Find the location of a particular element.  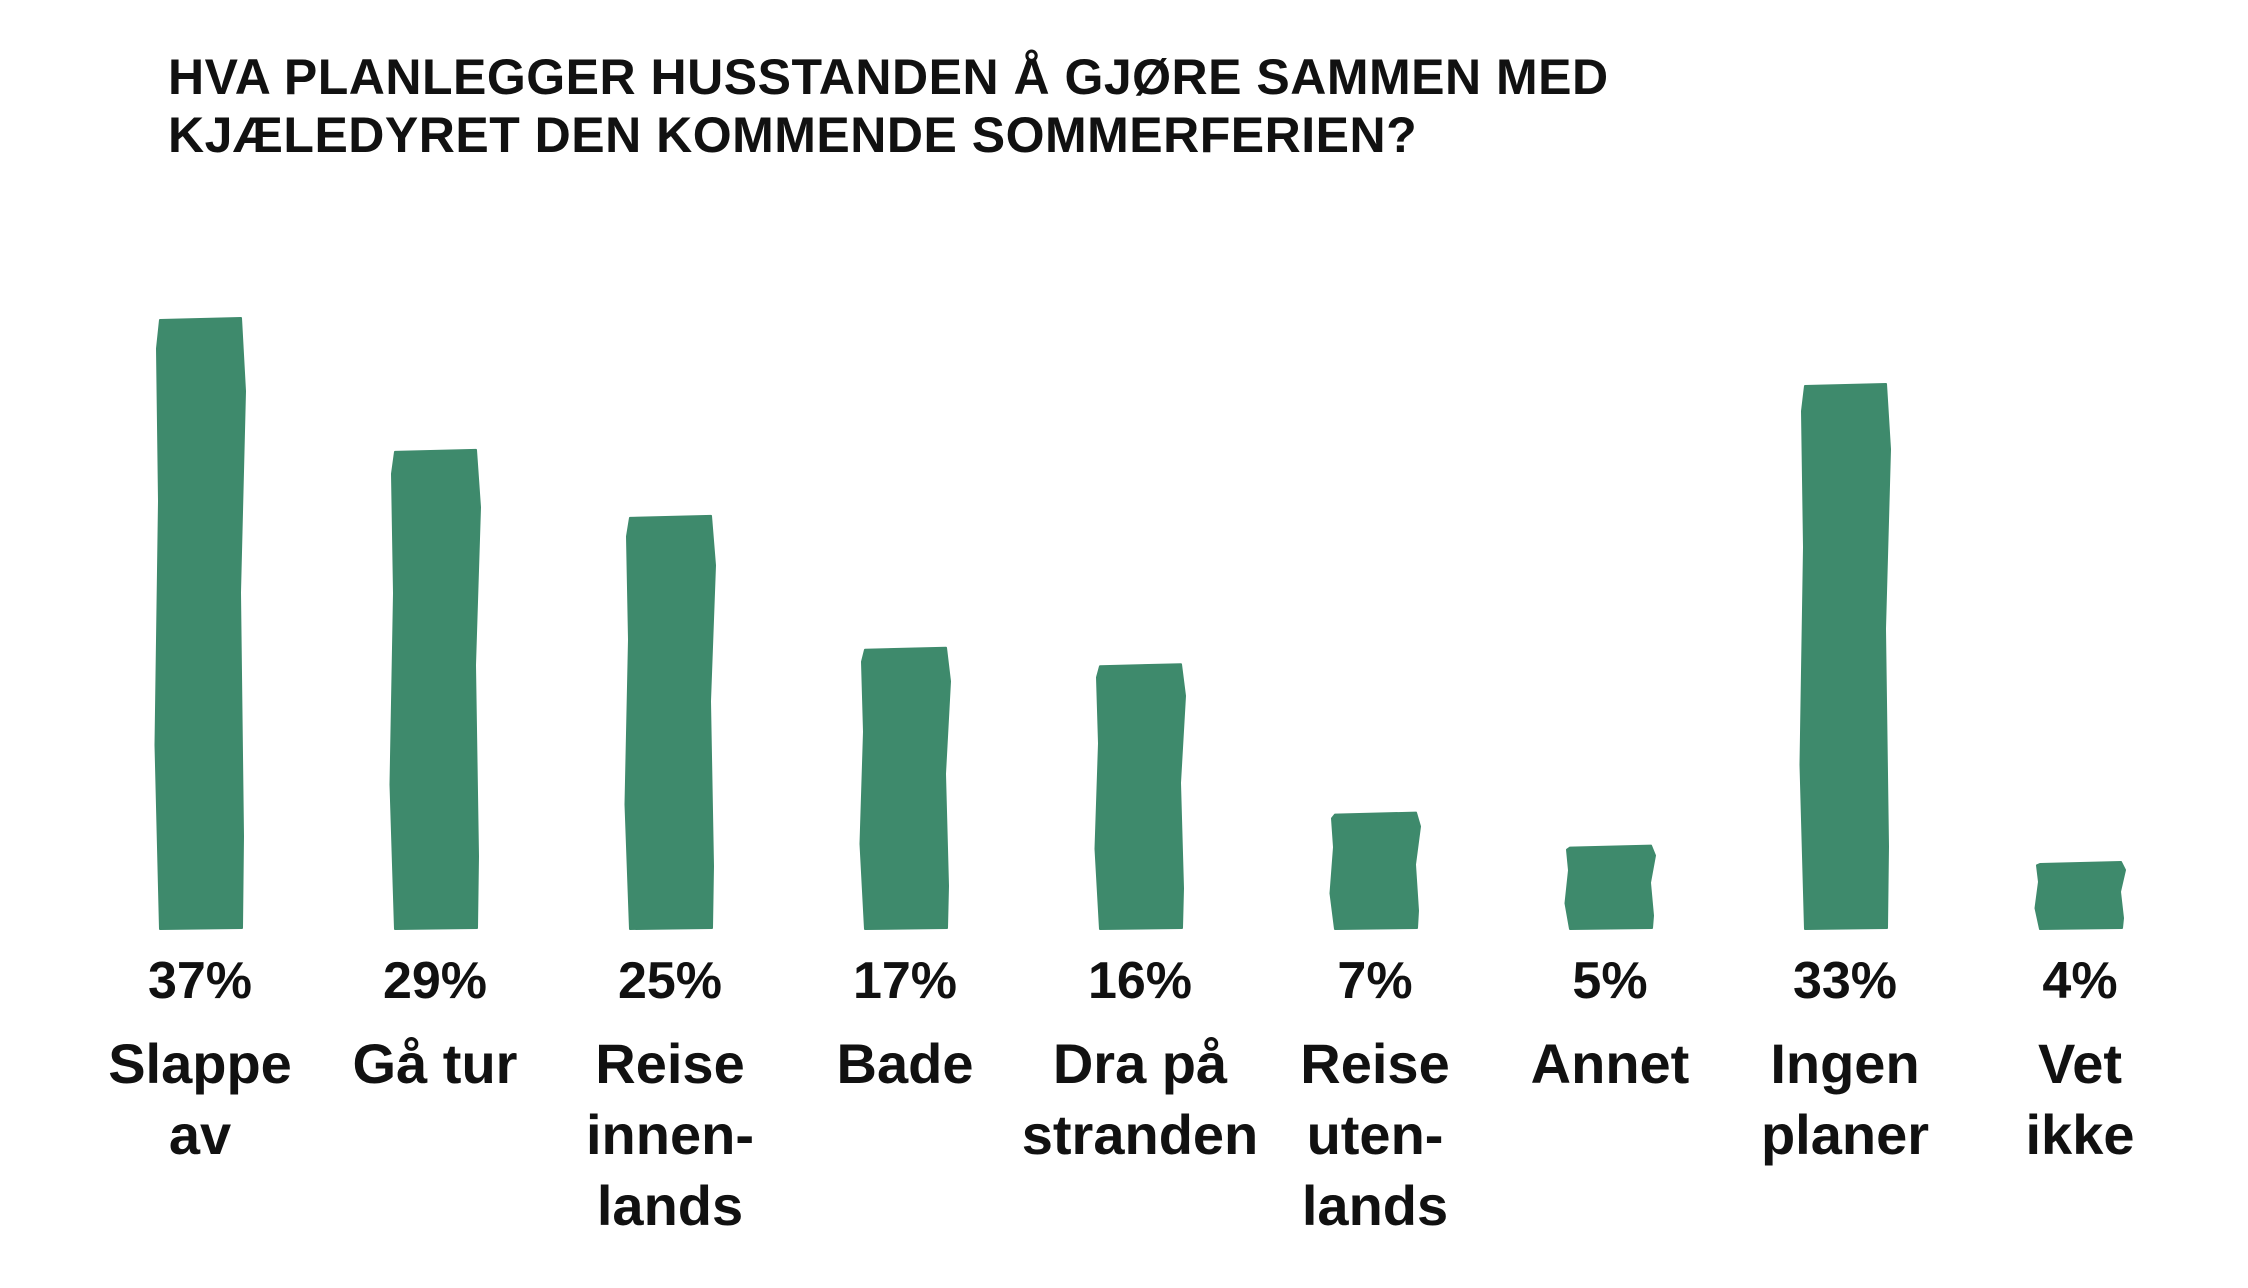

category-label: Gå tur is located at coordinates (435, 1063).